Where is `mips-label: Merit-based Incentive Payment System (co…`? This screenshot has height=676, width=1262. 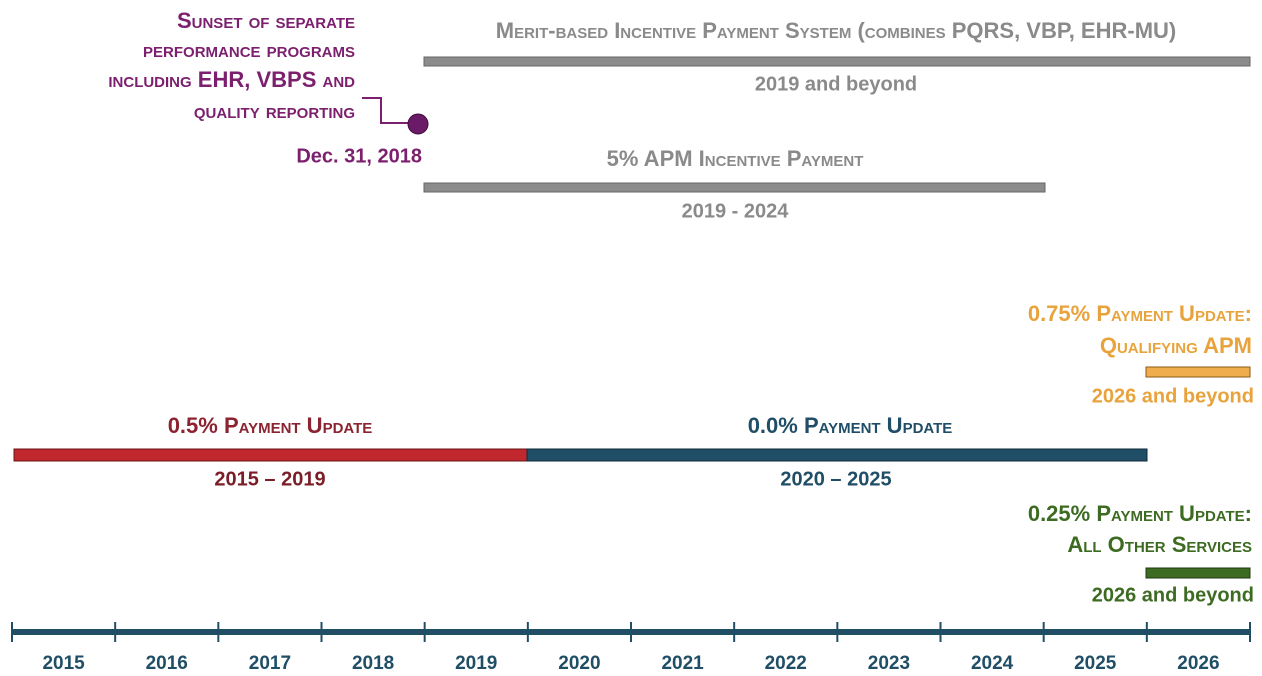 mips-label: Merit-based Incentive Payment System (co… is located at coordinates (836, 30).